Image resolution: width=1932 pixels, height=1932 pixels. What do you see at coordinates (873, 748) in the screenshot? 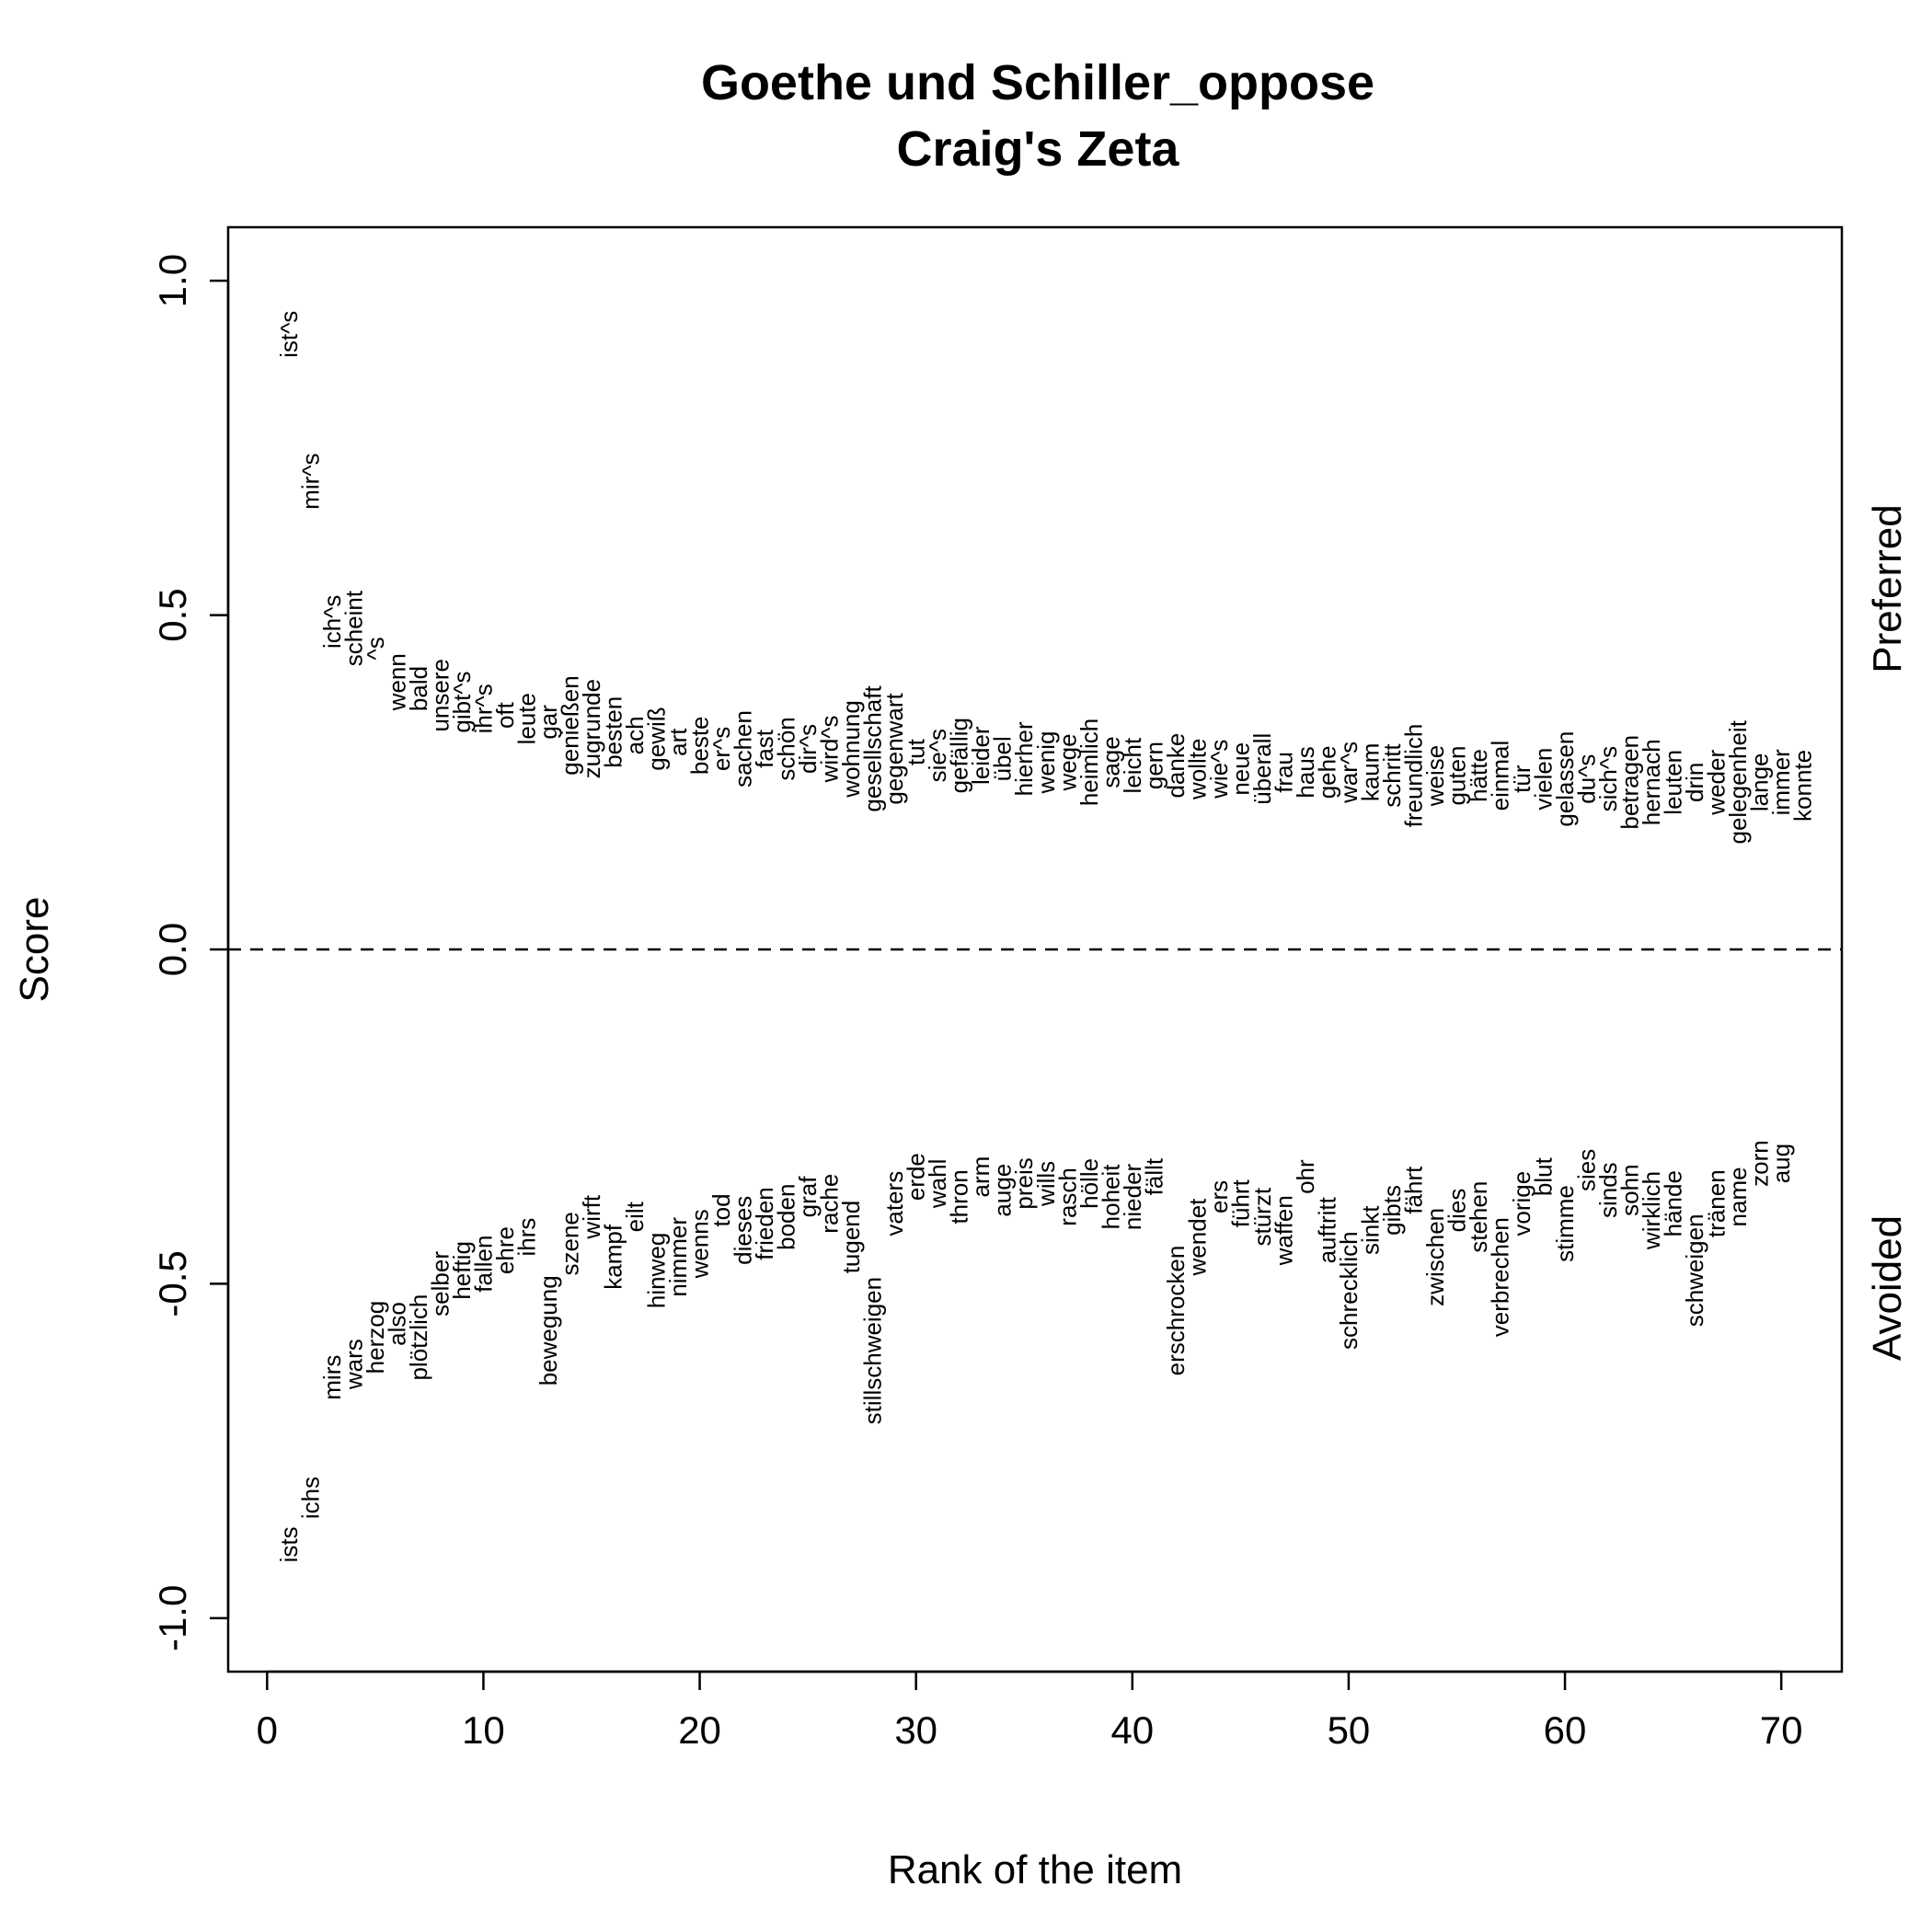
I see `word-mark: gesellschaft` at bounding box center [873, 748].